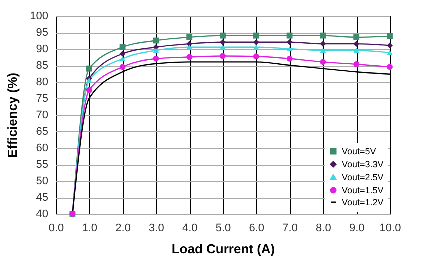 The image size is (427, 266). What do you see at coordinates (359, 151) in the screenshot?
I see `legend-label: Vout=5V` at bounding box center [359, 151].